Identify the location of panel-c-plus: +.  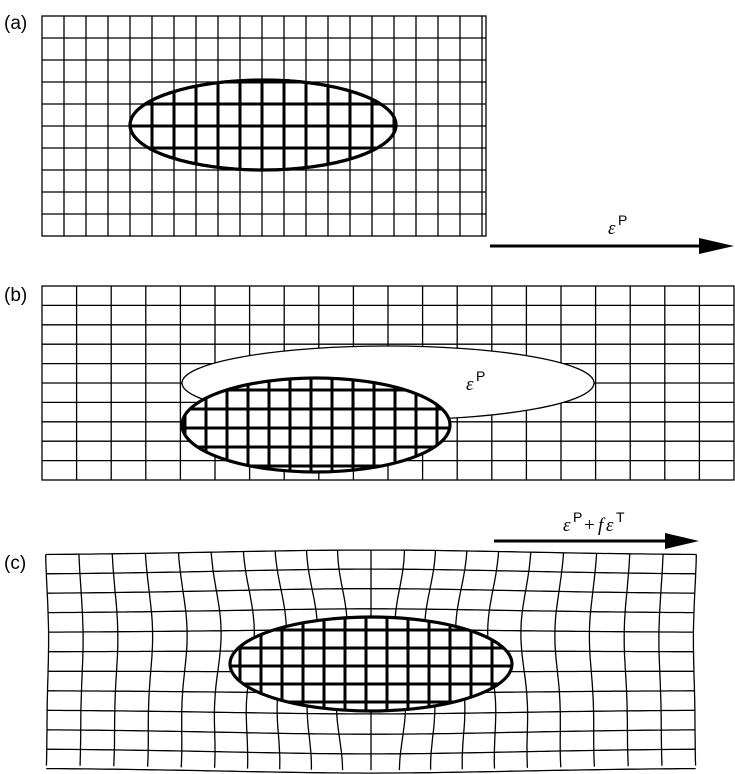
(589, 525).